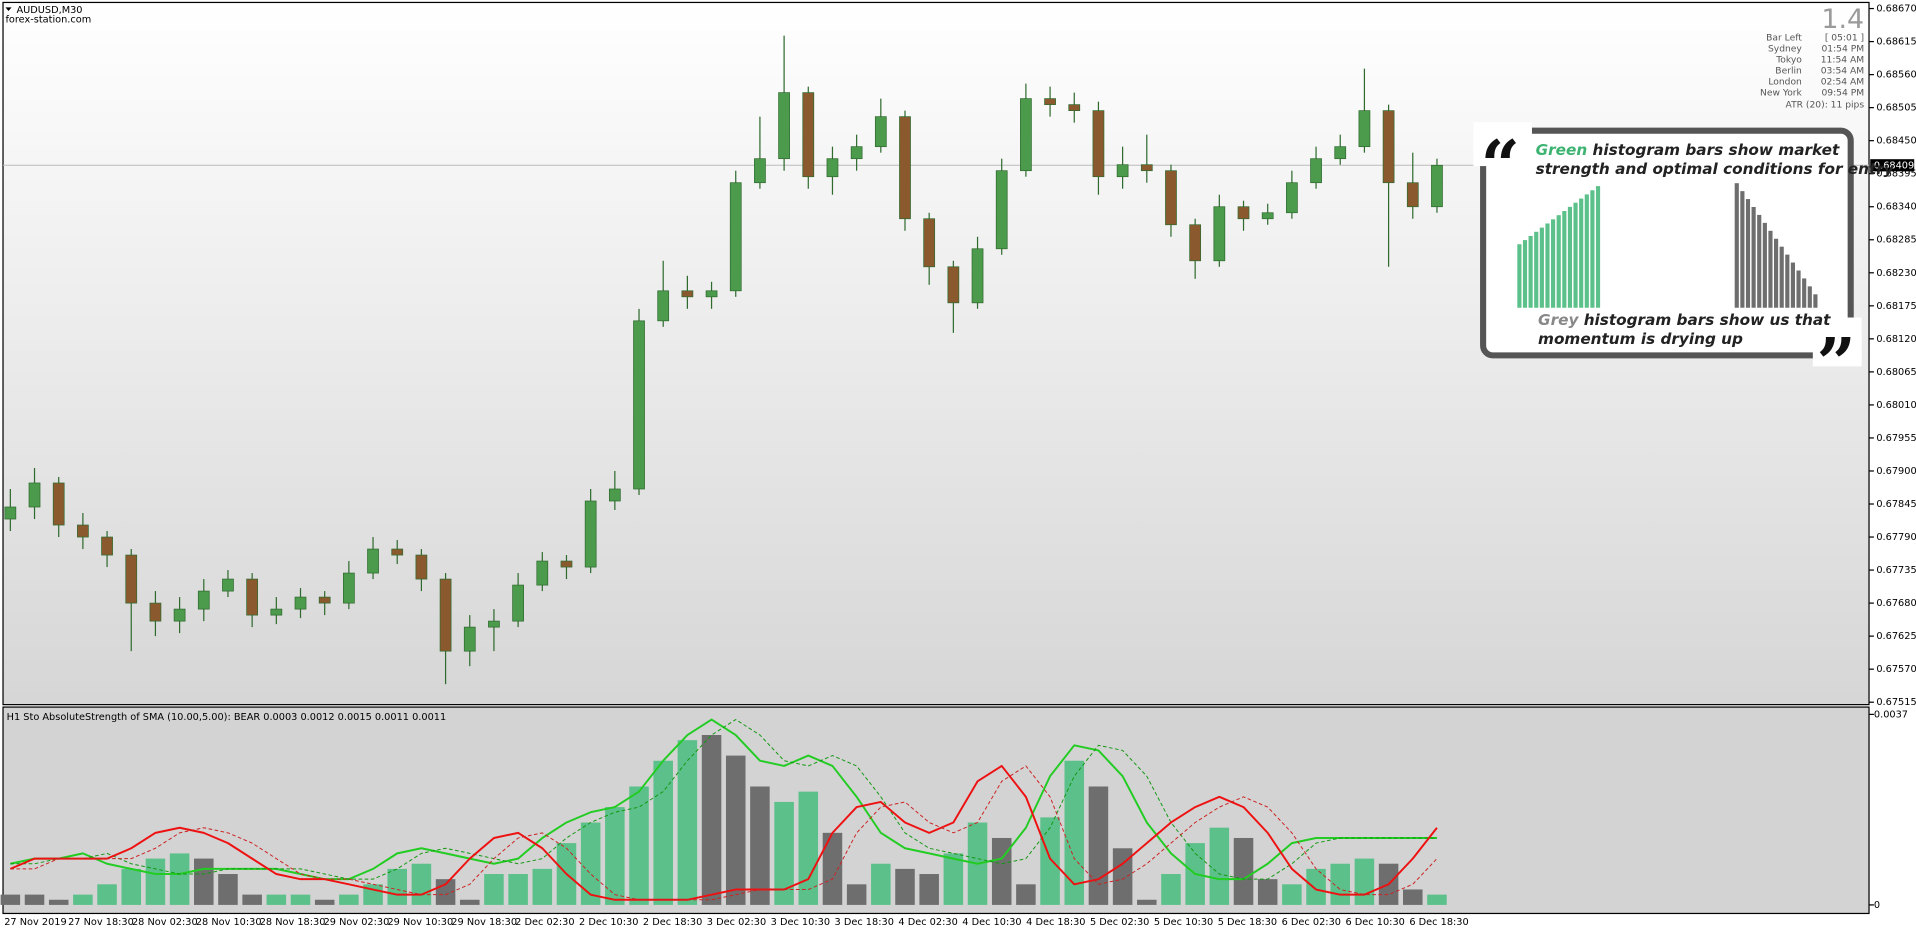  Describe the element at coordinates (1896, 207) in the screenshot. I see `y-tick-label: 0.68340` at that location.